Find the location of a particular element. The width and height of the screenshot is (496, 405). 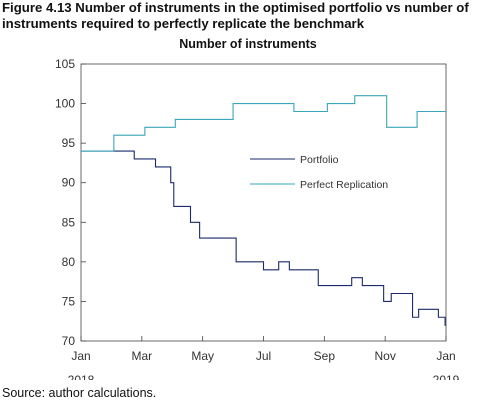

x-tick-year-label: 2019 is located at coordinates (446, 376).